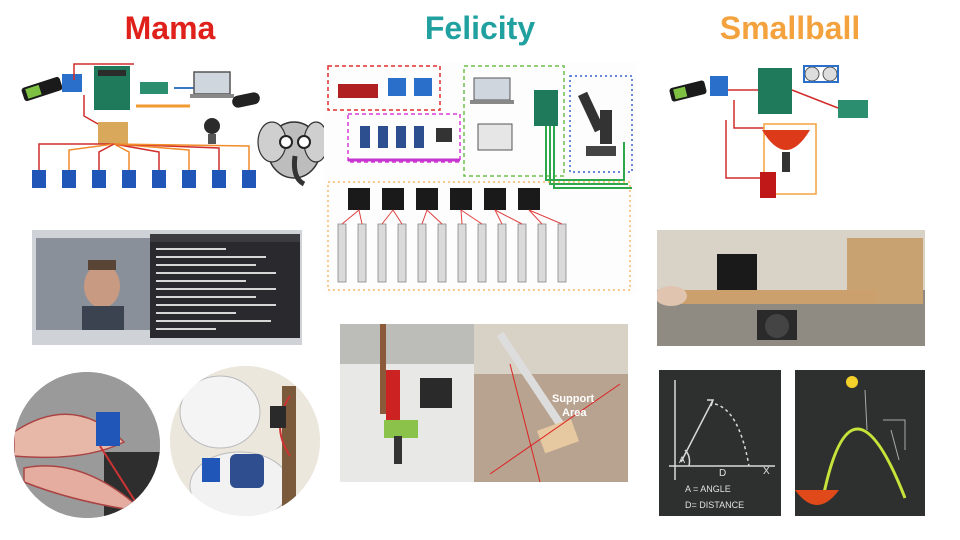 This screenshot has width=960, height=540. What do you see at coordinates (790, 28) in the screenshot?
I see `smallball-title: Smallball` at bounding box center [790, 28].